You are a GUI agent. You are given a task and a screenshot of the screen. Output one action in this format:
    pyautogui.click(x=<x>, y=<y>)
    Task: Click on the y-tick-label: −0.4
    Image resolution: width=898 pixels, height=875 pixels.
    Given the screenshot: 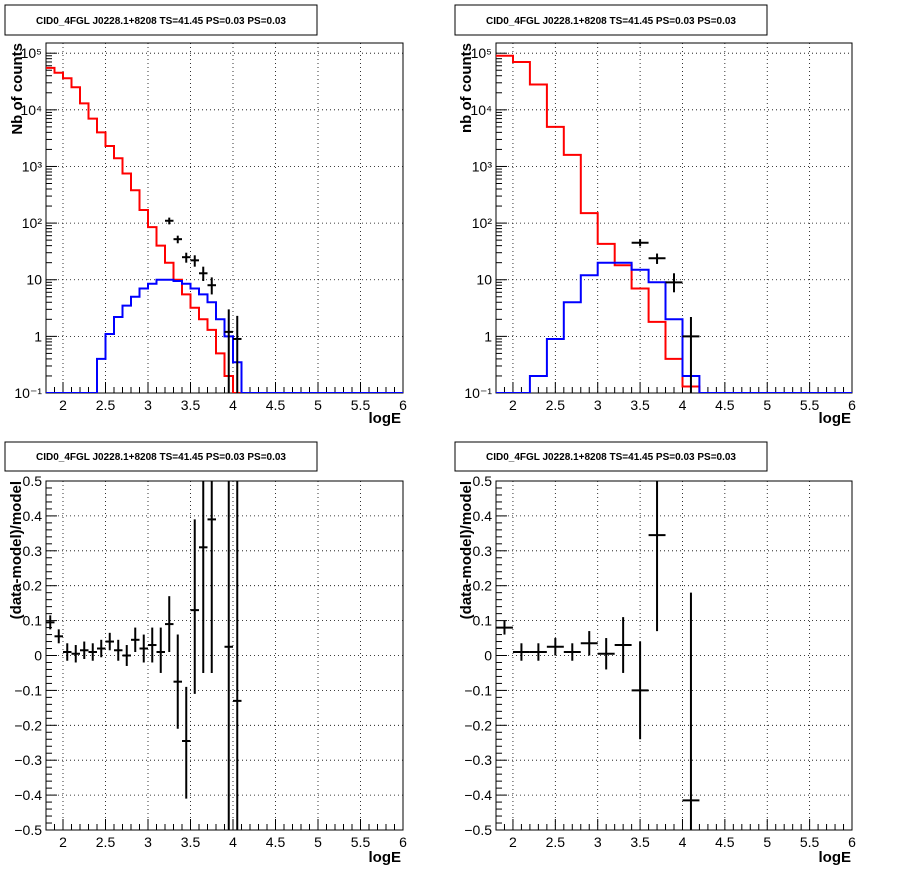 What is the action you would take?
    pyautogui.click(x=28, y=795)
    